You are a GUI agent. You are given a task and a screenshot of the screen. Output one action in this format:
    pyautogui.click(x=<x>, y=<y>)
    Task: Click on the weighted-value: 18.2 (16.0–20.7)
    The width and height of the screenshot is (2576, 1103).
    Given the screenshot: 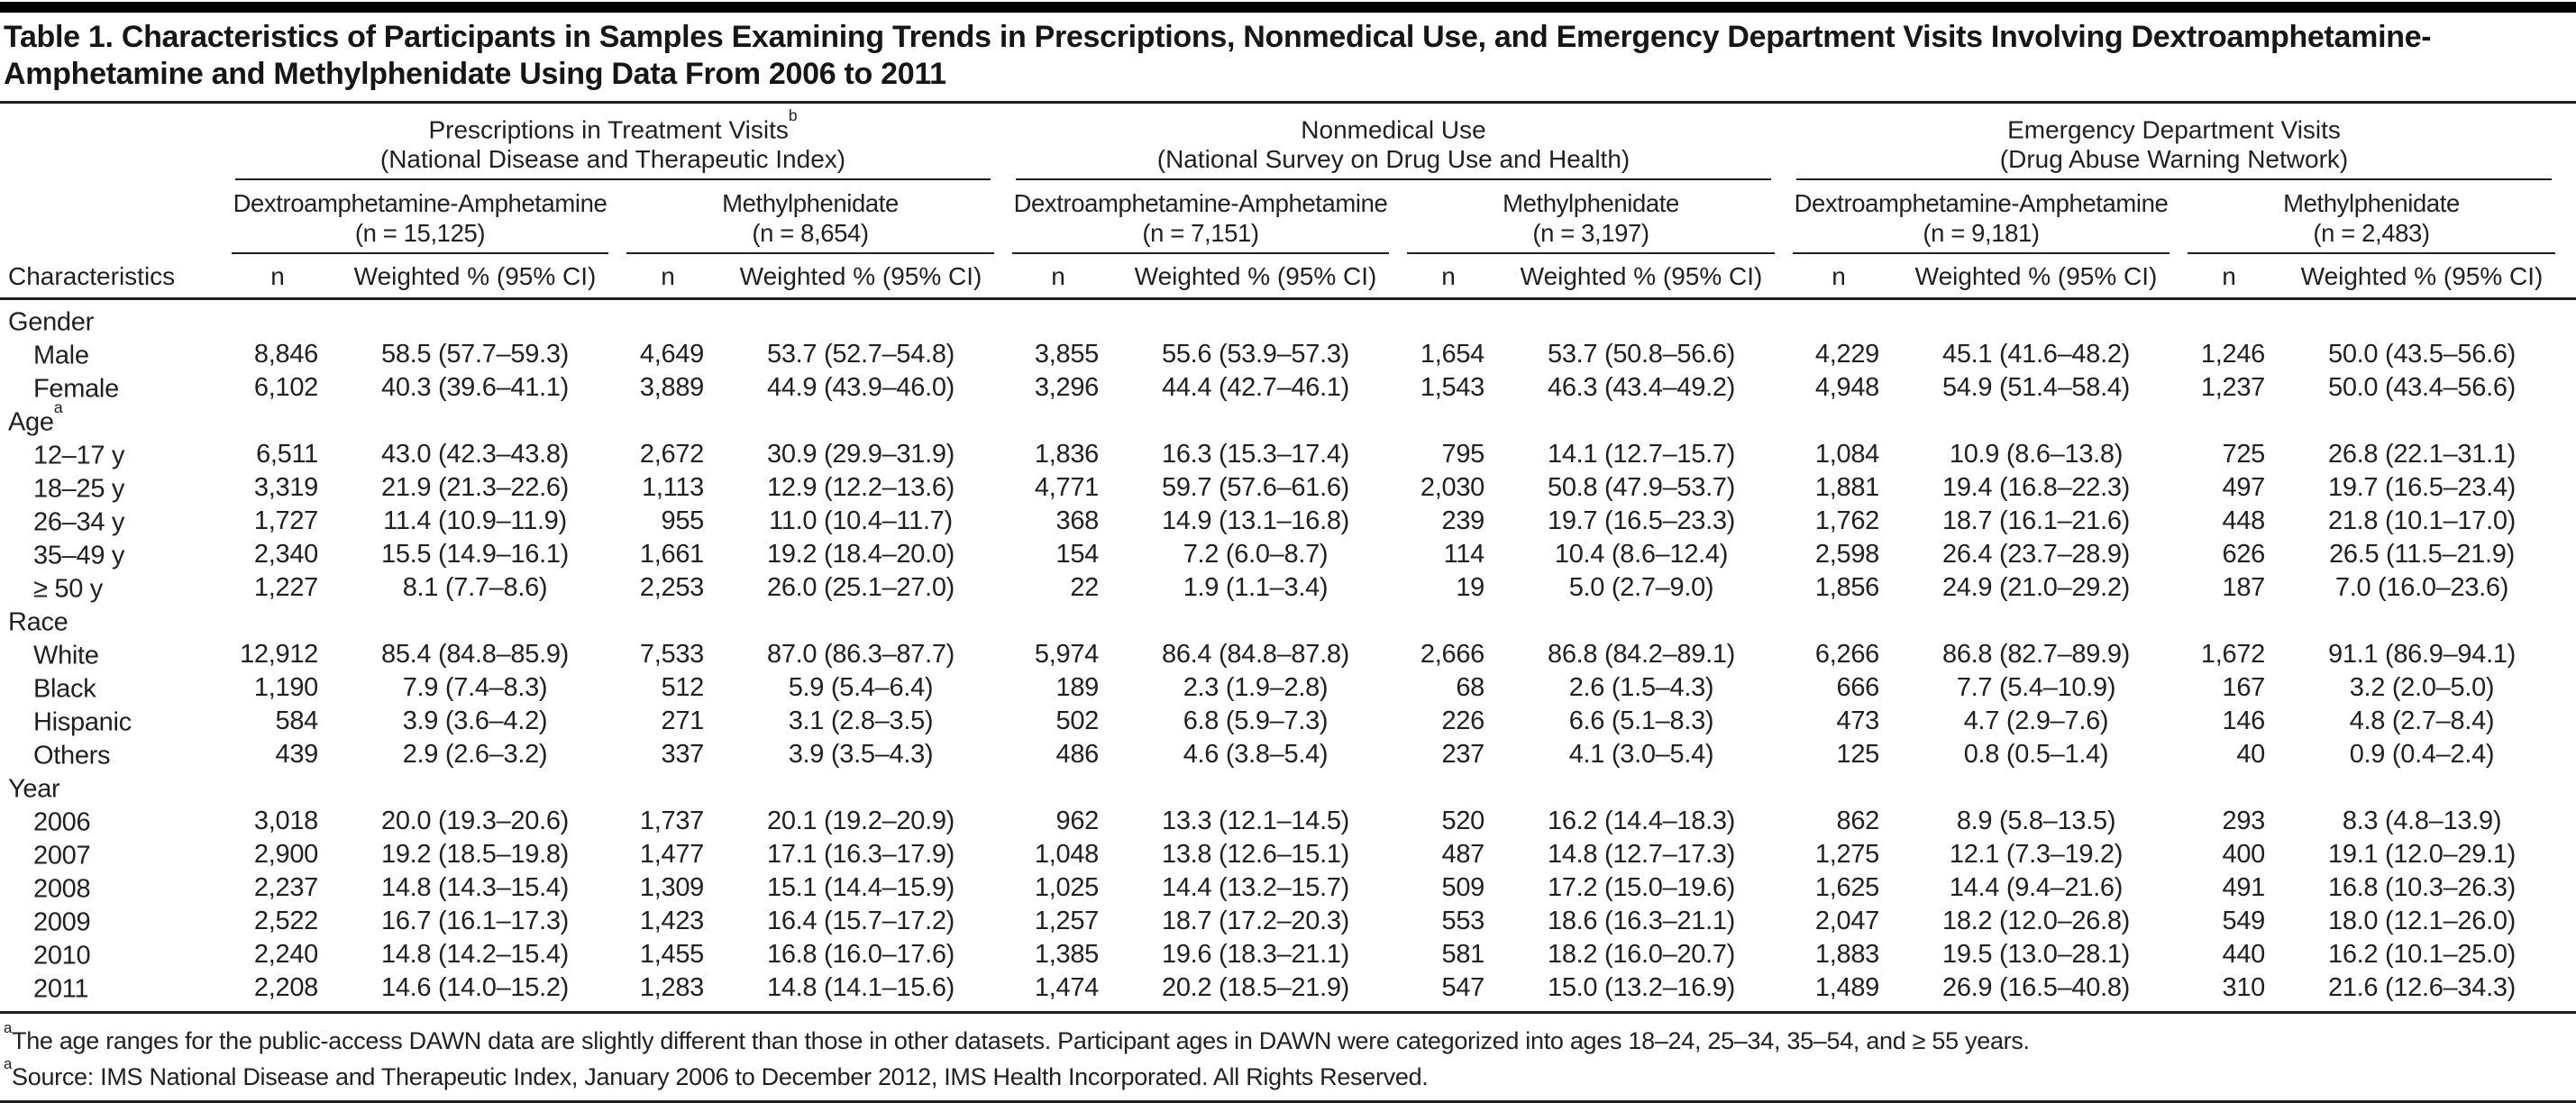 What is the action you would take?
    pyautogui.click(x=1641, y=955)
    